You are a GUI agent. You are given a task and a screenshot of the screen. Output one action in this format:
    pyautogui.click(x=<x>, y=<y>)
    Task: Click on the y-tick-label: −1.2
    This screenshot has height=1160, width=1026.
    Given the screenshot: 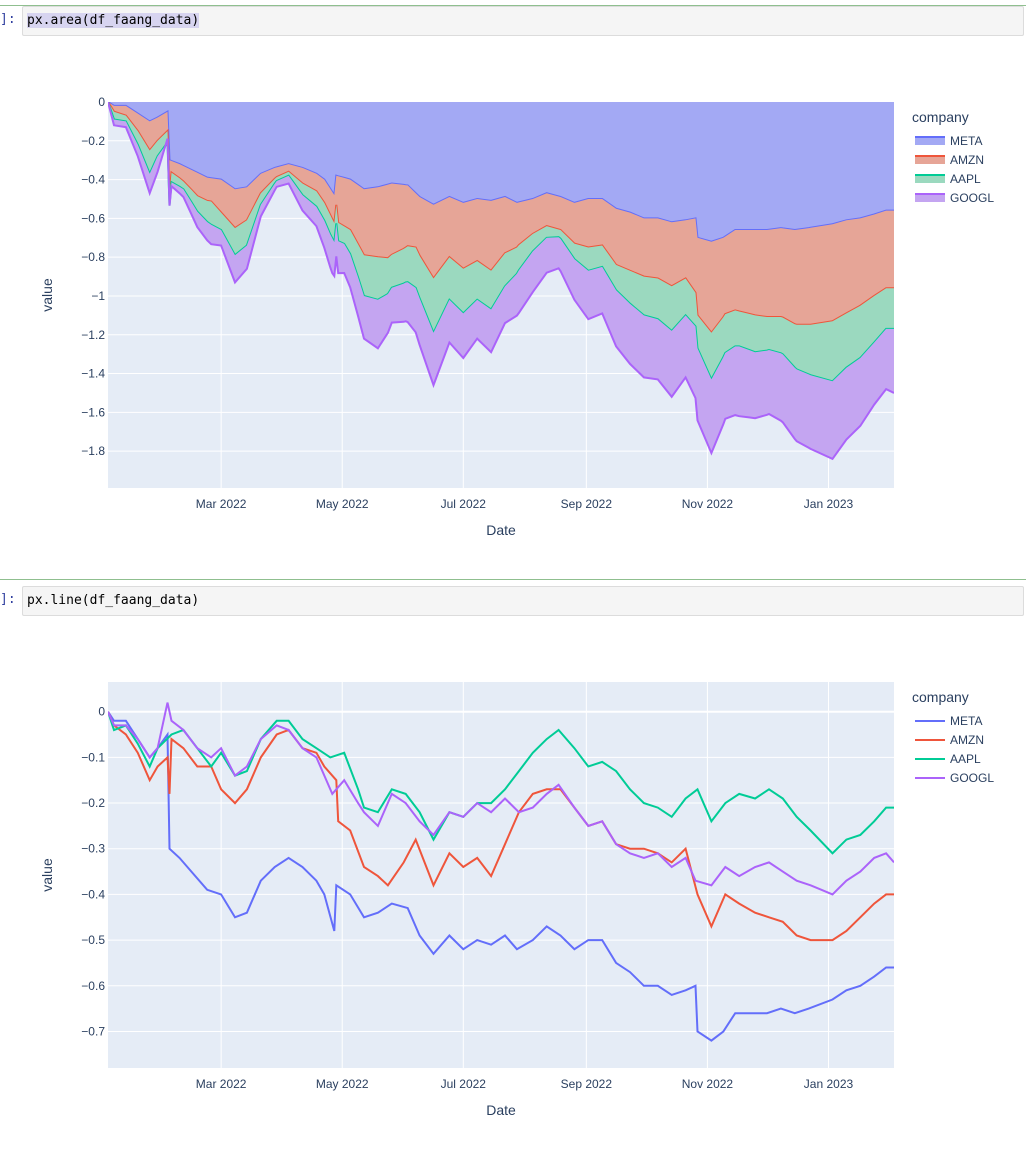 What is the action you would take?
    pyautogui.click(x=93, y=335)
    